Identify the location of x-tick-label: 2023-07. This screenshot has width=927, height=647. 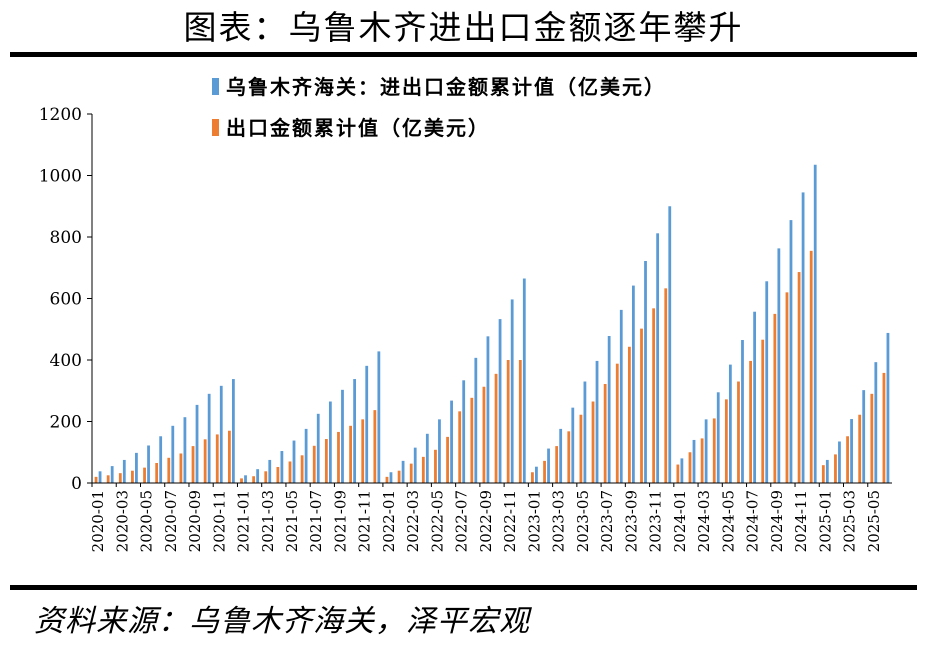
(607, 521).